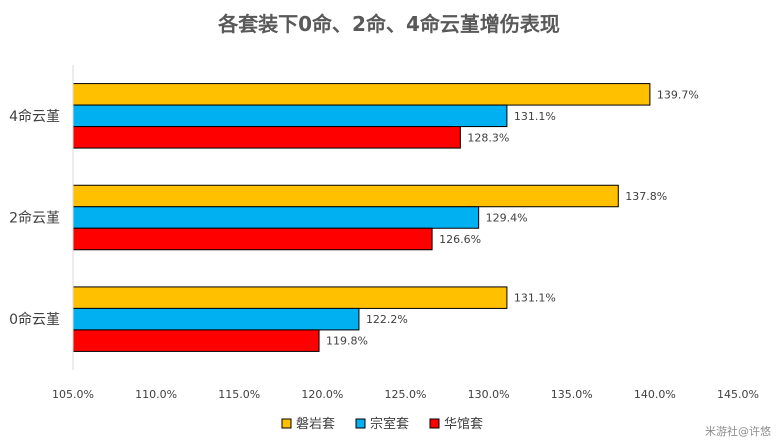 This screenshot has width=779, height=447. Describe the element at coordinates (156, 394) in the screenshot. I see `x-tick-label: 110.0%` at that location.